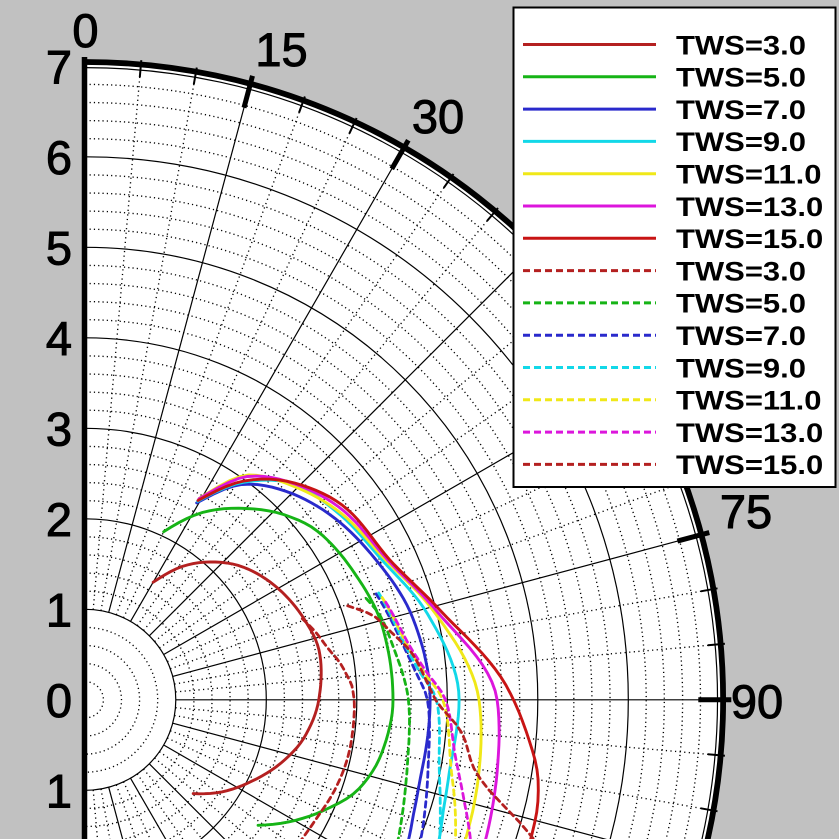 This screenshot has width=839, height=839. Describe the element at coordinates (746, 511) in the screenshot. I see `svg-text: 75` at that location.